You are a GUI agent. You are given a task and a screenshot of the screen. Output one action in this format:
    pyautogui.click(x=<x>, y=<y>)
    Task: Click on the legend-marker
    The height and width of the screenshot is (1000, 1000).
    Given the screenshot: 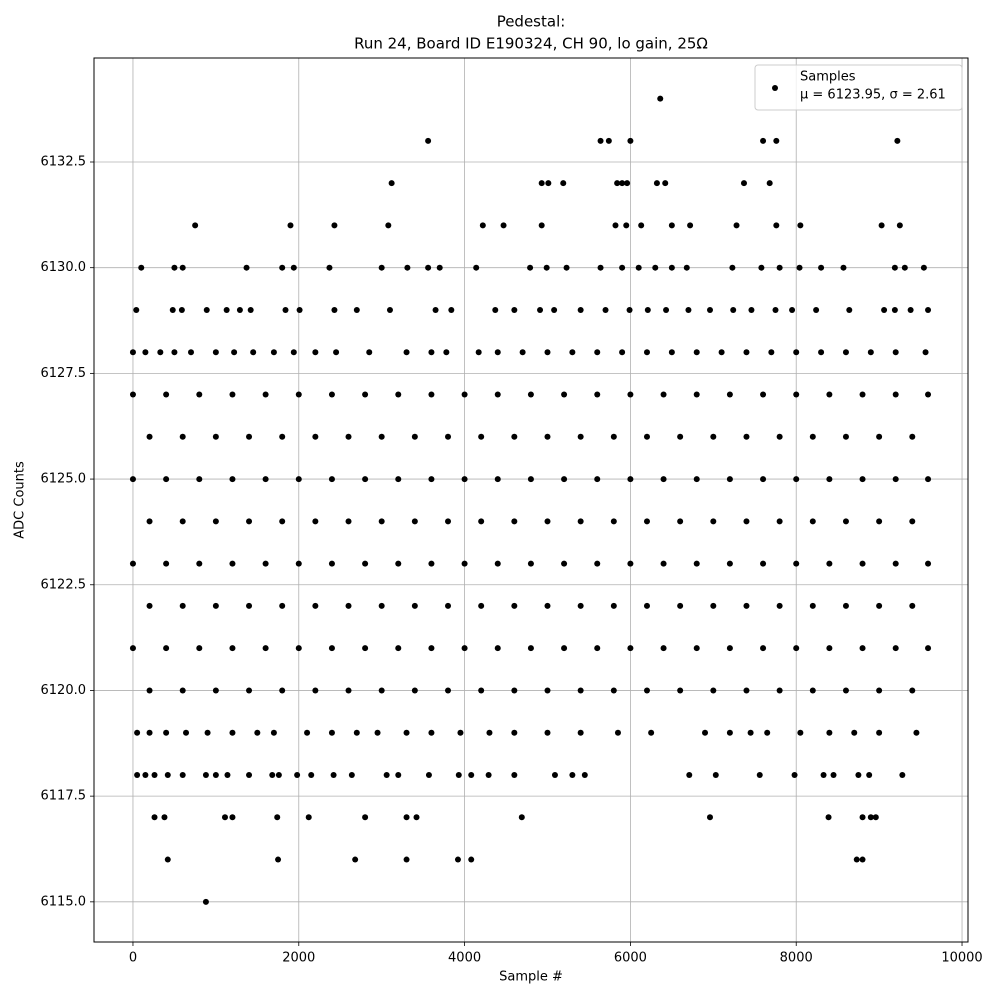 What is the action you would take?
    pyautogui.click(x=775, y=88)
    